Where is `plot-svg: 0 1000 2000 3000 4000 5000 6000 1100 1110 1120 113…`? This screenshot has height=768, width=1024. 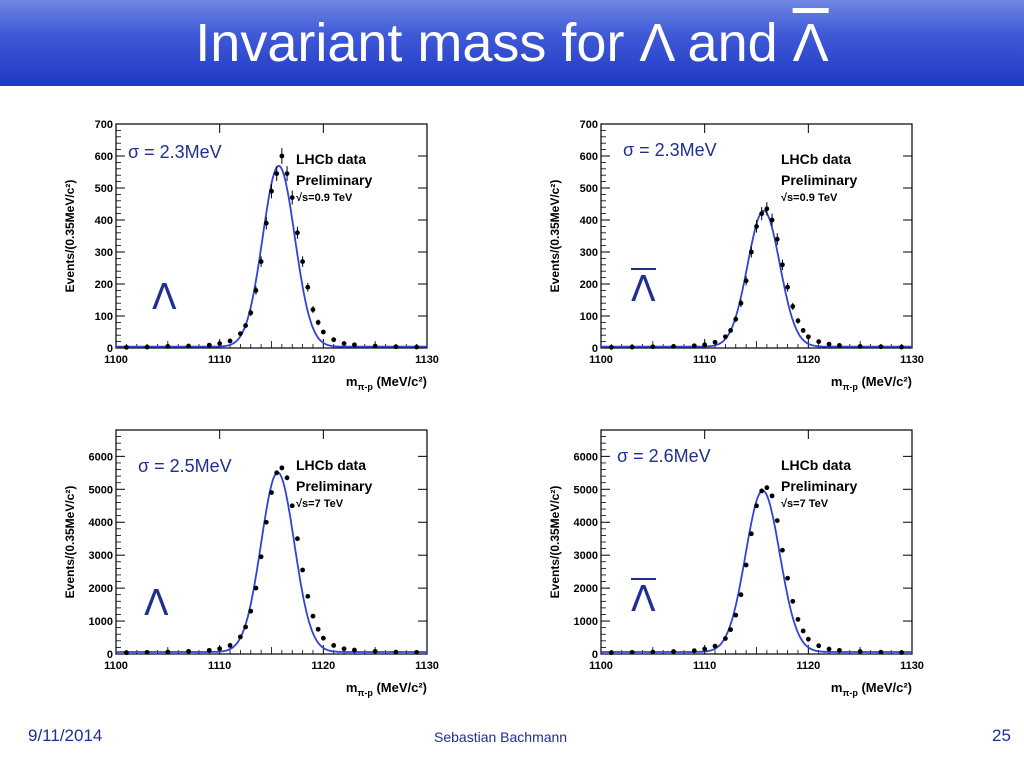
plot-svg: 0 1000 2000 3000 4000 5000 6000 1100 1110 1120 113… is located at coordinates (251, 563).